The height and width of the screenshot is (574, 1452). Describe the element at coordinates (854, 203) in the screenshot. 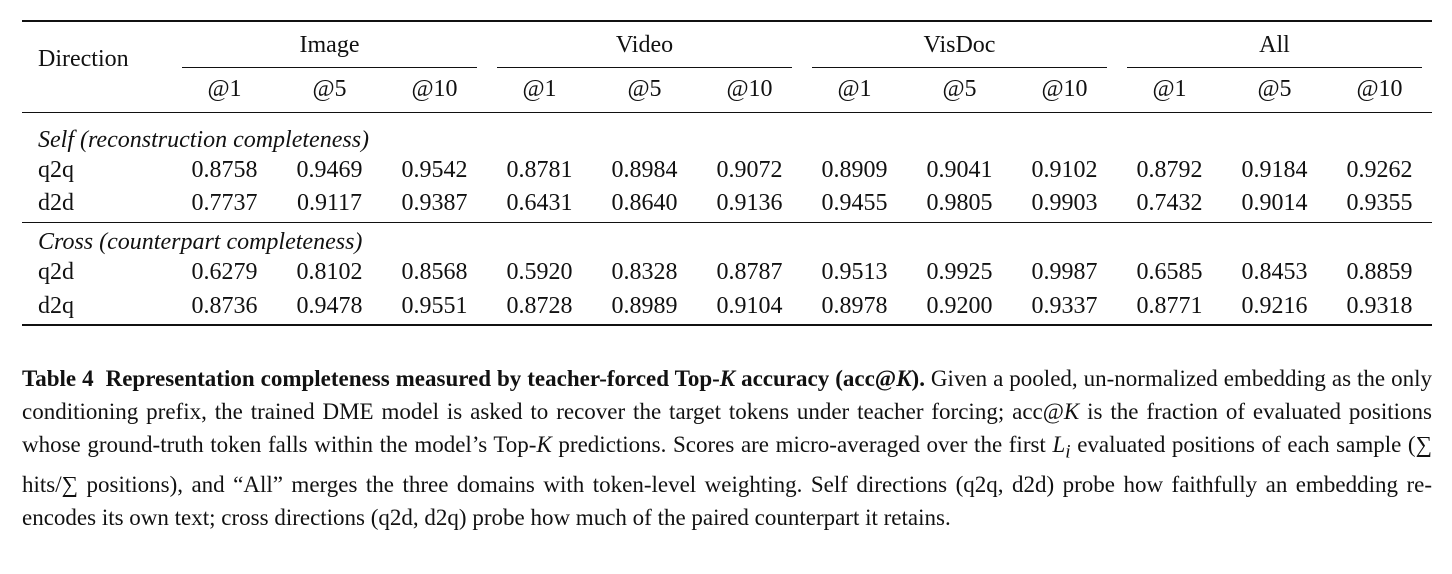

I see `cell-value: 0.9455` at that location.